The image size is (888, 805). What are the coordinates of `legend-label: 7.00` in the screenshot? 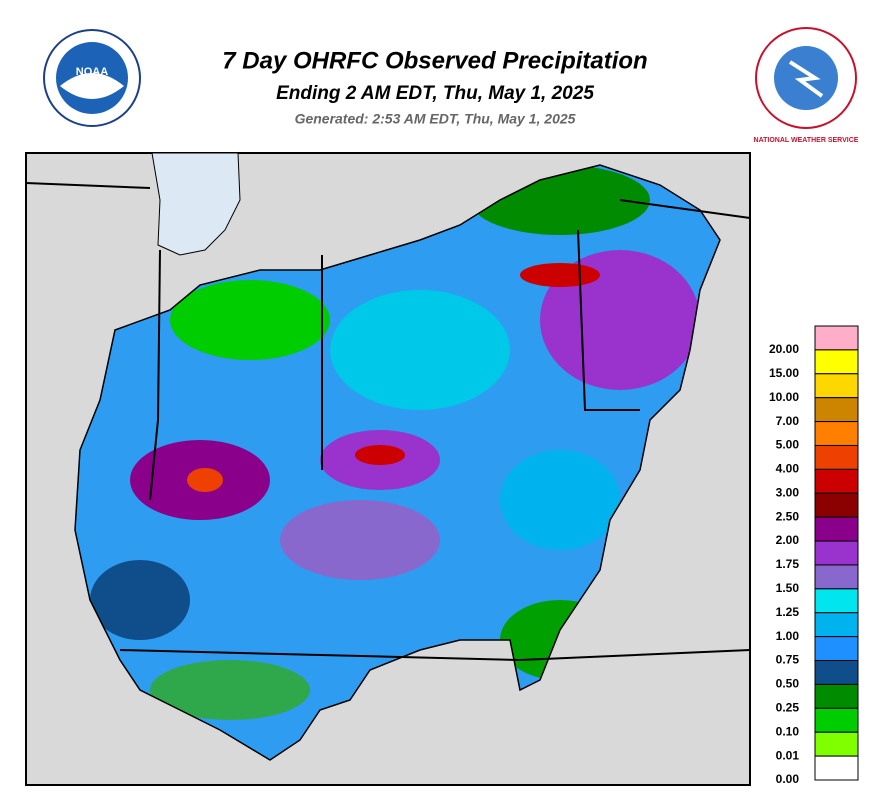 It's located at (788, 421).